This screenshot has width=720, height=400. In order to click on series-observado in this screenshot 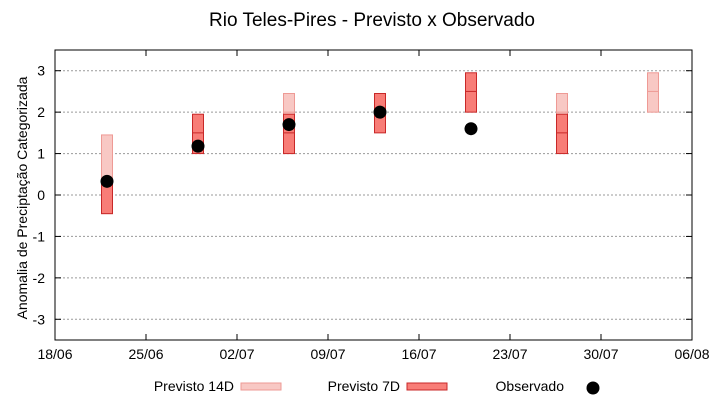, I will do `click(289, 146)`.